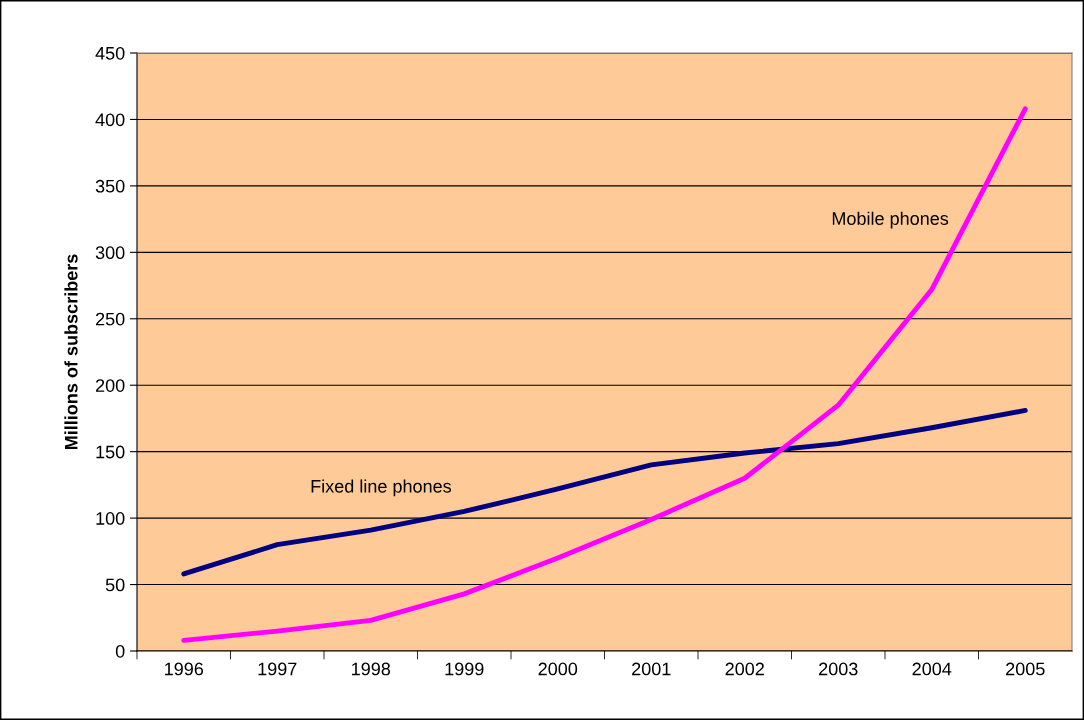 This screenshot has width=1084, height=720. Describe the element at coordinates (110, 53) in the screenshot. I see `y-tick-label: 450` at that location.